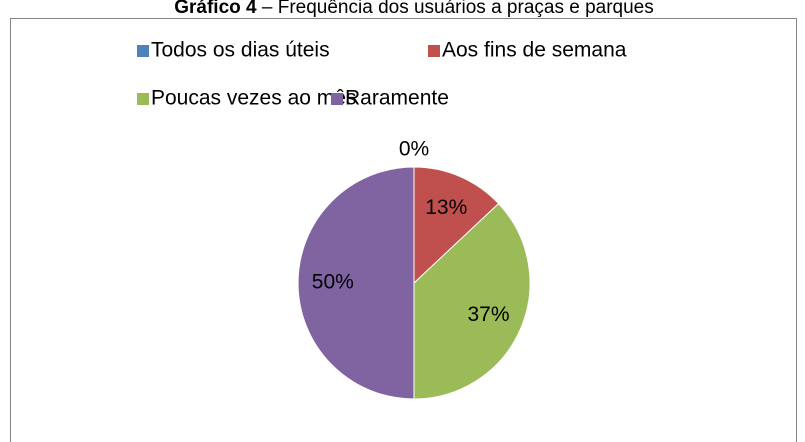 This screenshot has width=805, height=442. I want to click on data-label: 13%, so click(446, 207).